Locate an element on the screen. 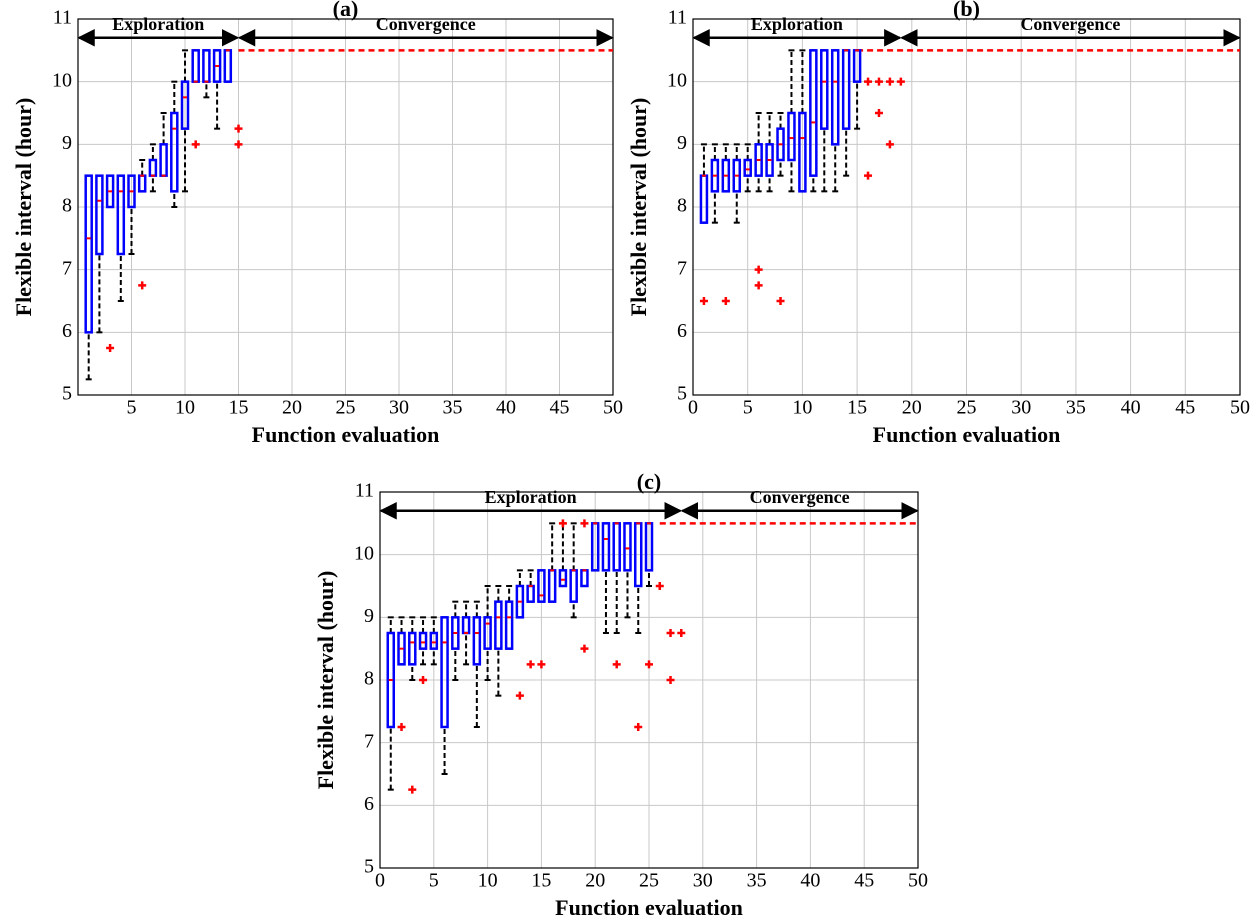 The width and height of the screenshot is (1251, 920). x-tick-label: 50 is located at coordinates (1240, 408).